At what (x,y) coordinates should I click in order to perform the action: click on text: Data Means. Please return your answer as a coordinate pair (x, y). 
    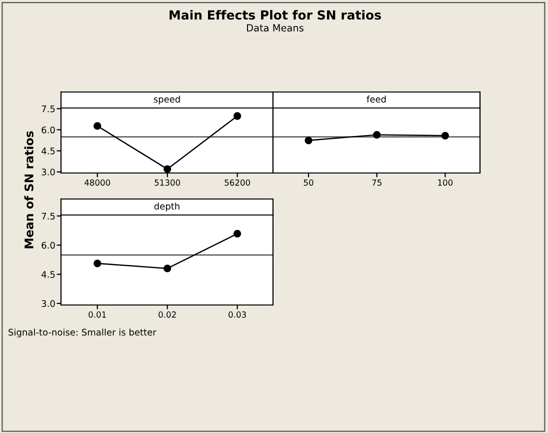
    Looking at the image, I should click on (275, 28).